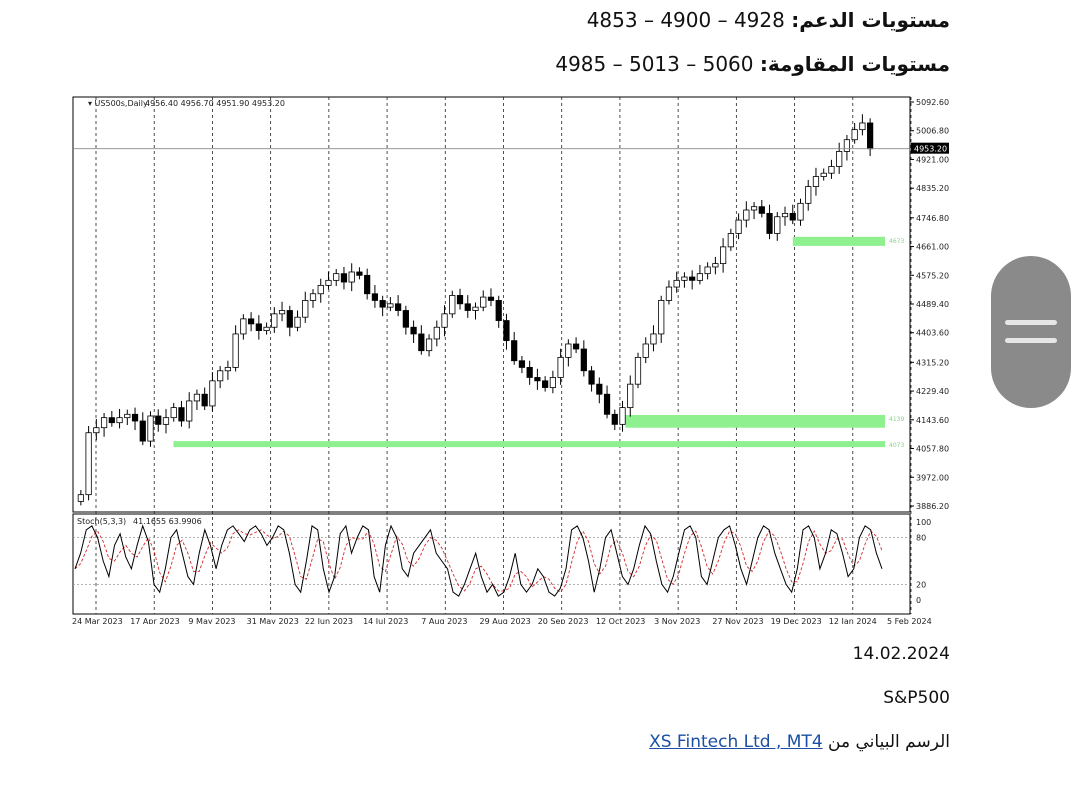 Image resolution: width=1080 pixels, height=800 pixels. What do you see at coordinates (273, 620) in the screenshot?
I see `time-axis-label: 31 May 2023` at bounding box center [273, 620].